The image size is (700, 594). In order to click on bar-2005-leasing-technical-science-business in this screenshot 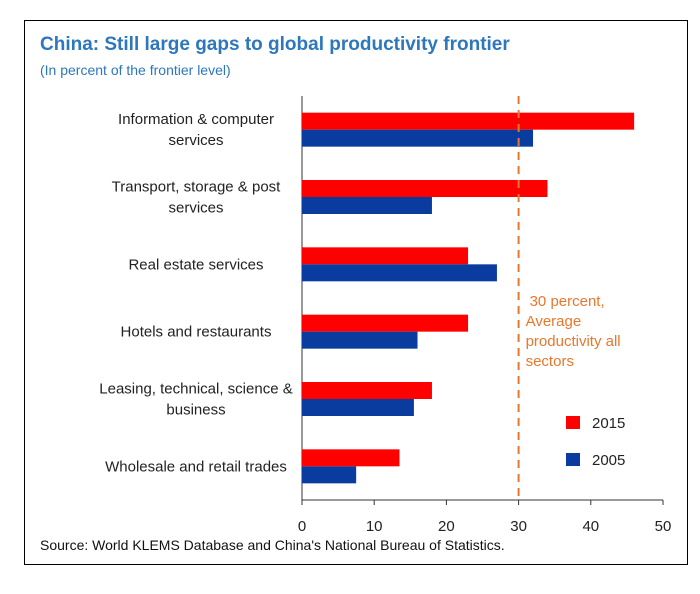, I will do `click(358, 407)`.